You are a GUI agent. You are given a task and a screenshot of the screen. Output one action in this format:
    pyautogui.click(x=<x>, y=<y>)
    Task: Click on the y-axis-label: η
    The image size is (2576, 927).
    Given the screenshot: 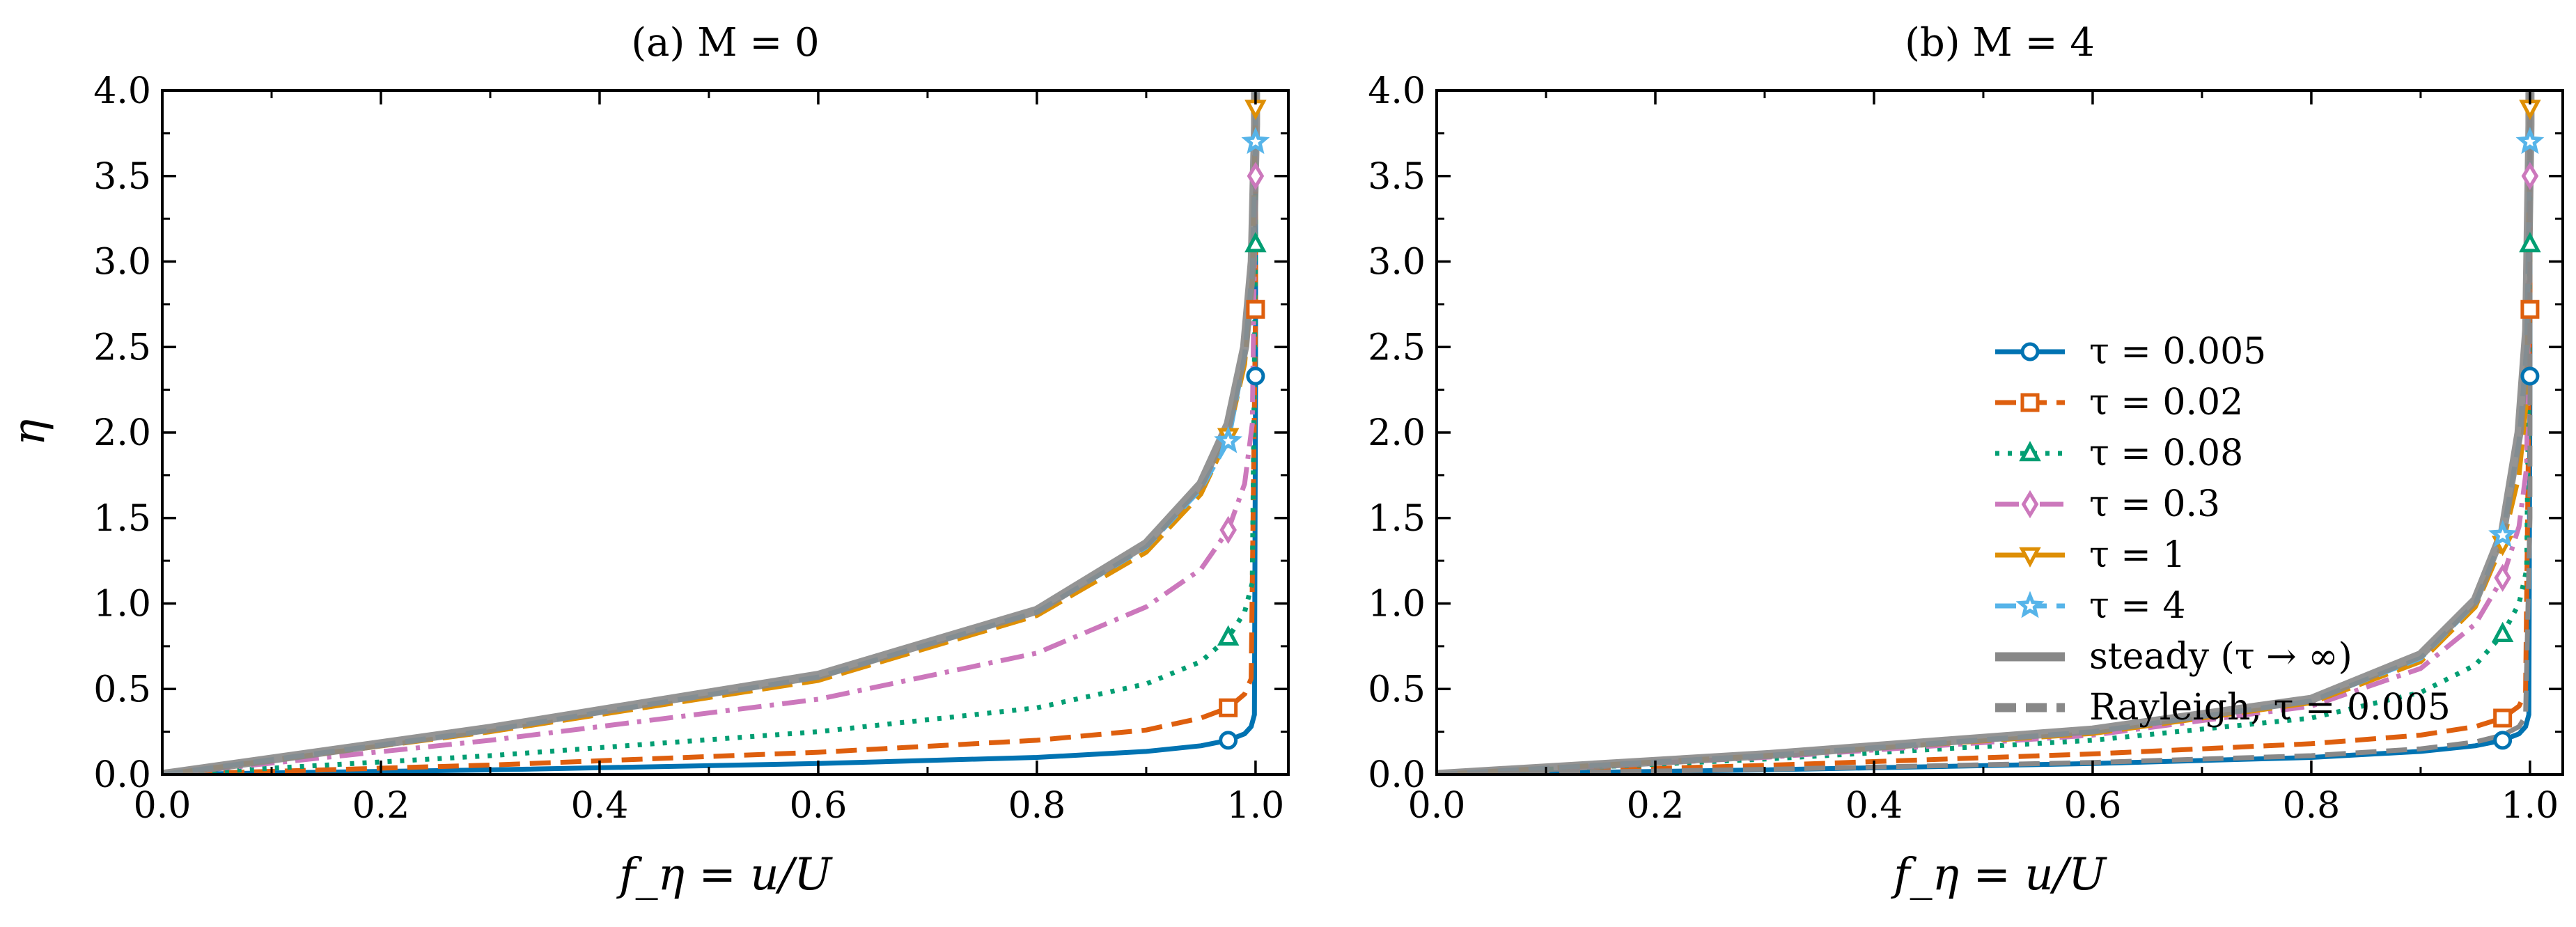 What is the action you would take?
    pyautogui.click(x=29, y=433)
    